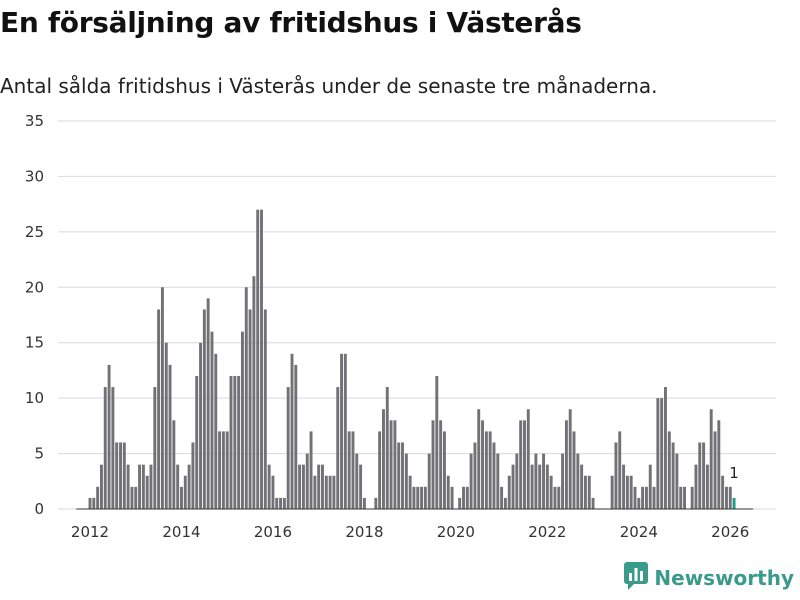  I want to click on chart-title: En försäljning av fritidshus i Västerås, so click(291, 22).